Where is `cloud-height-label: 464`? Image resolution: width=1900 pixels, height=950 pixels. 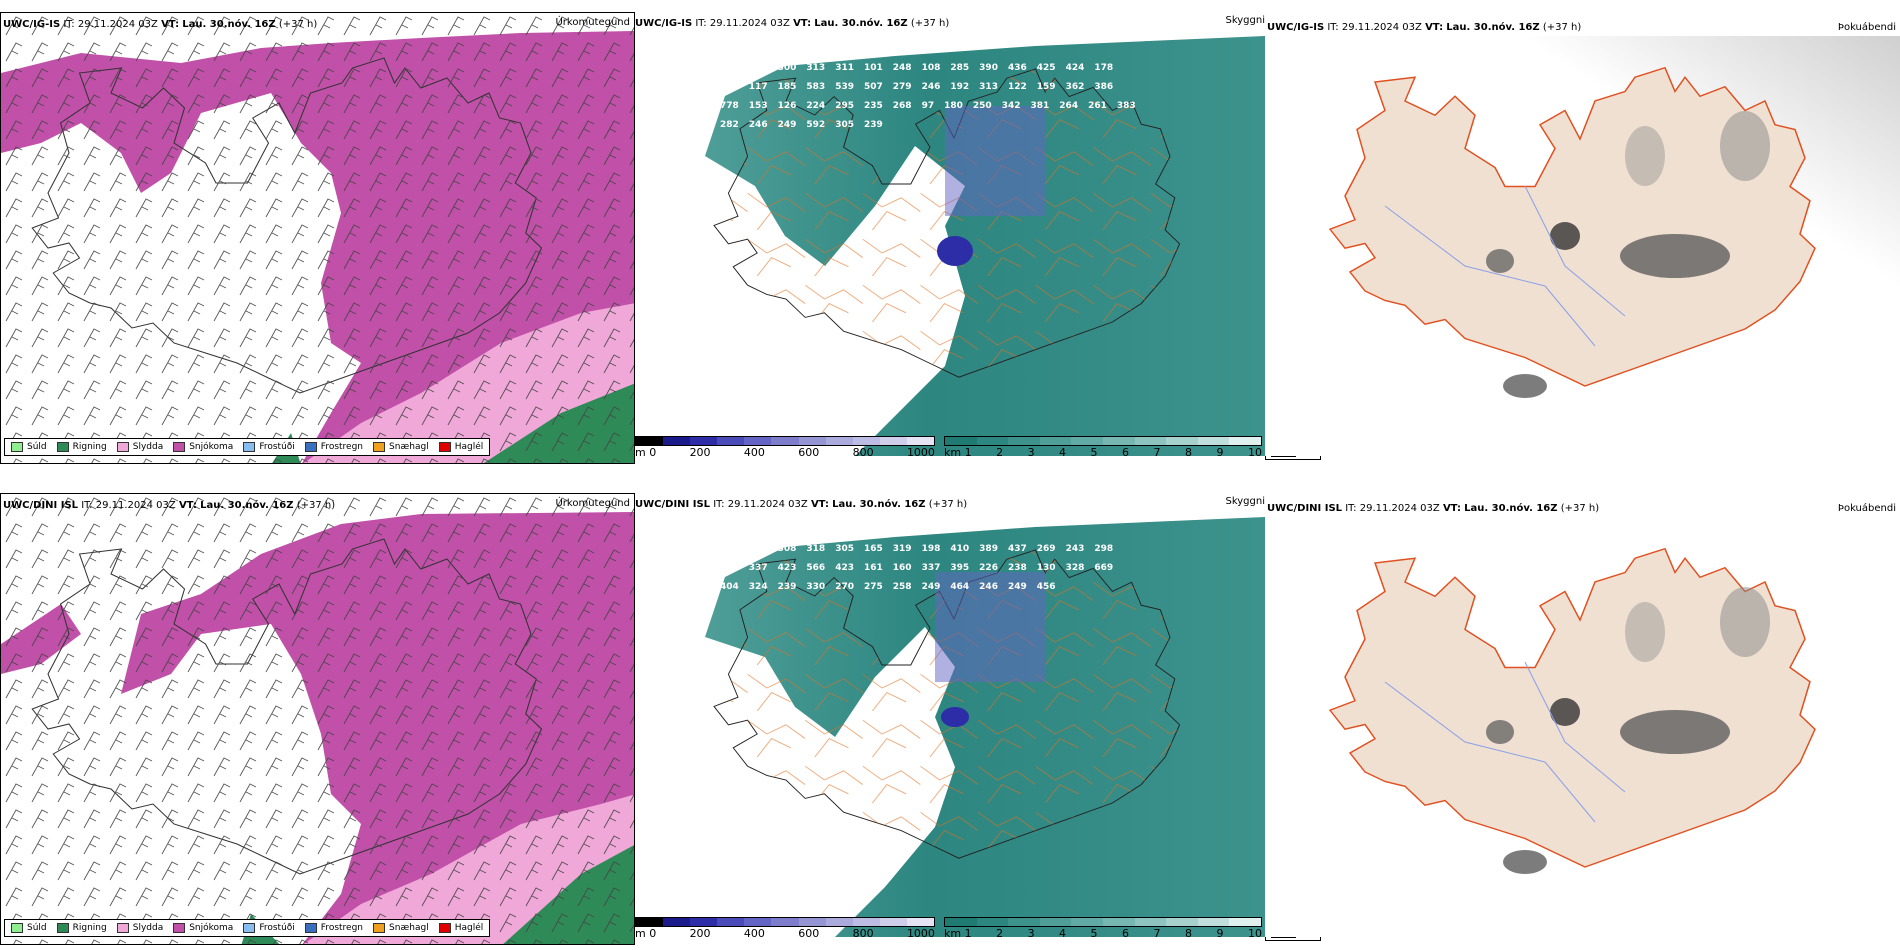 cloud-height-label: 464 is located at coordinates (960, 587).